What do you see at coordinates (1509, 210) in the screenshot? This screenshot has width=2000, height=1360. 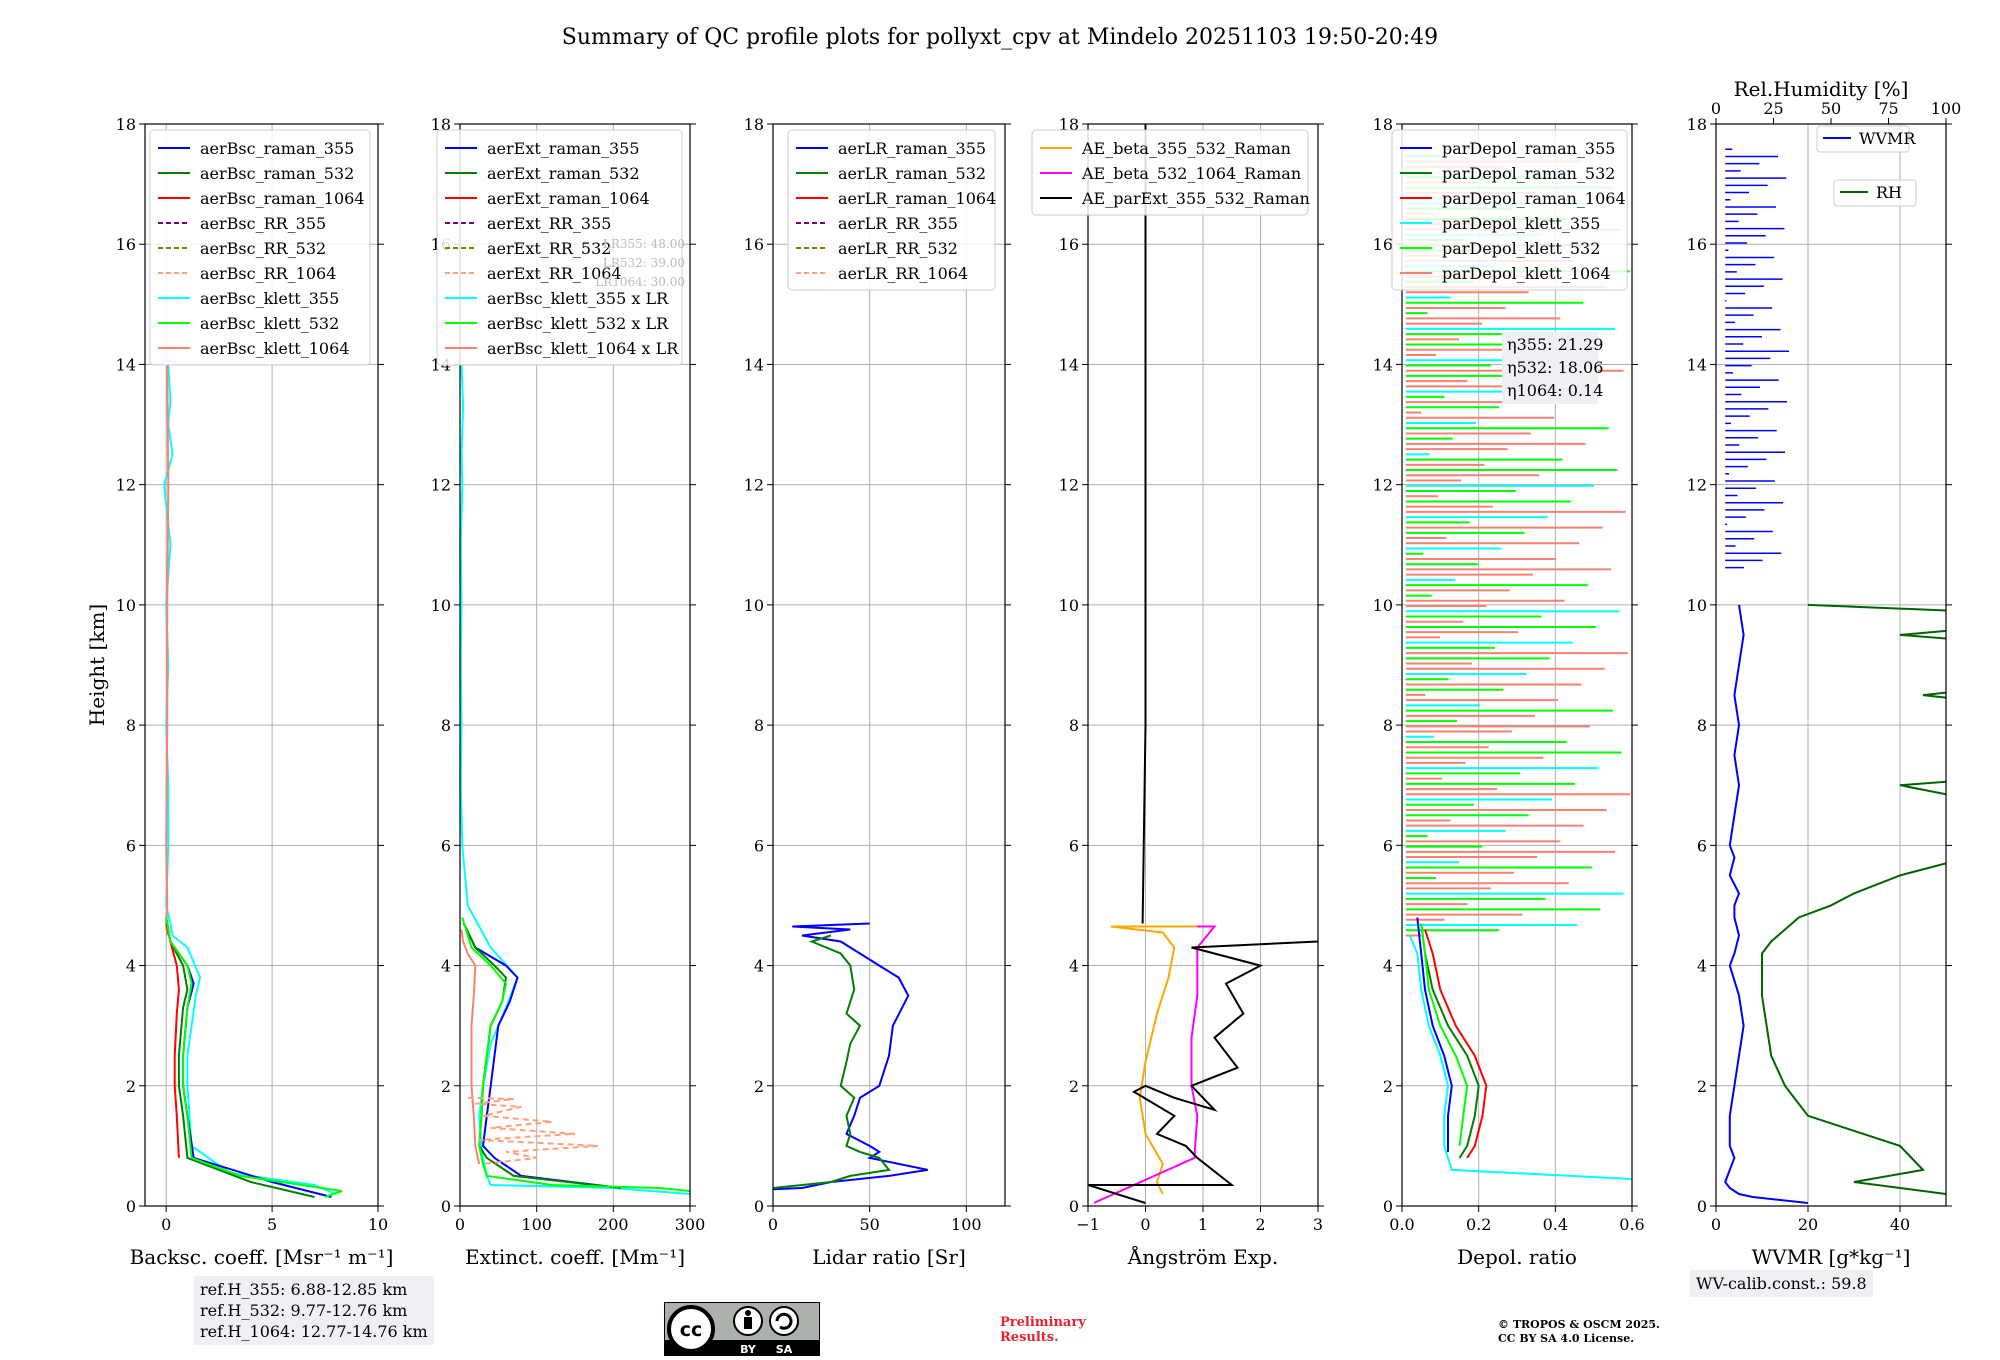 I see `depol-legend-box` at bounding box center [1509, 210].